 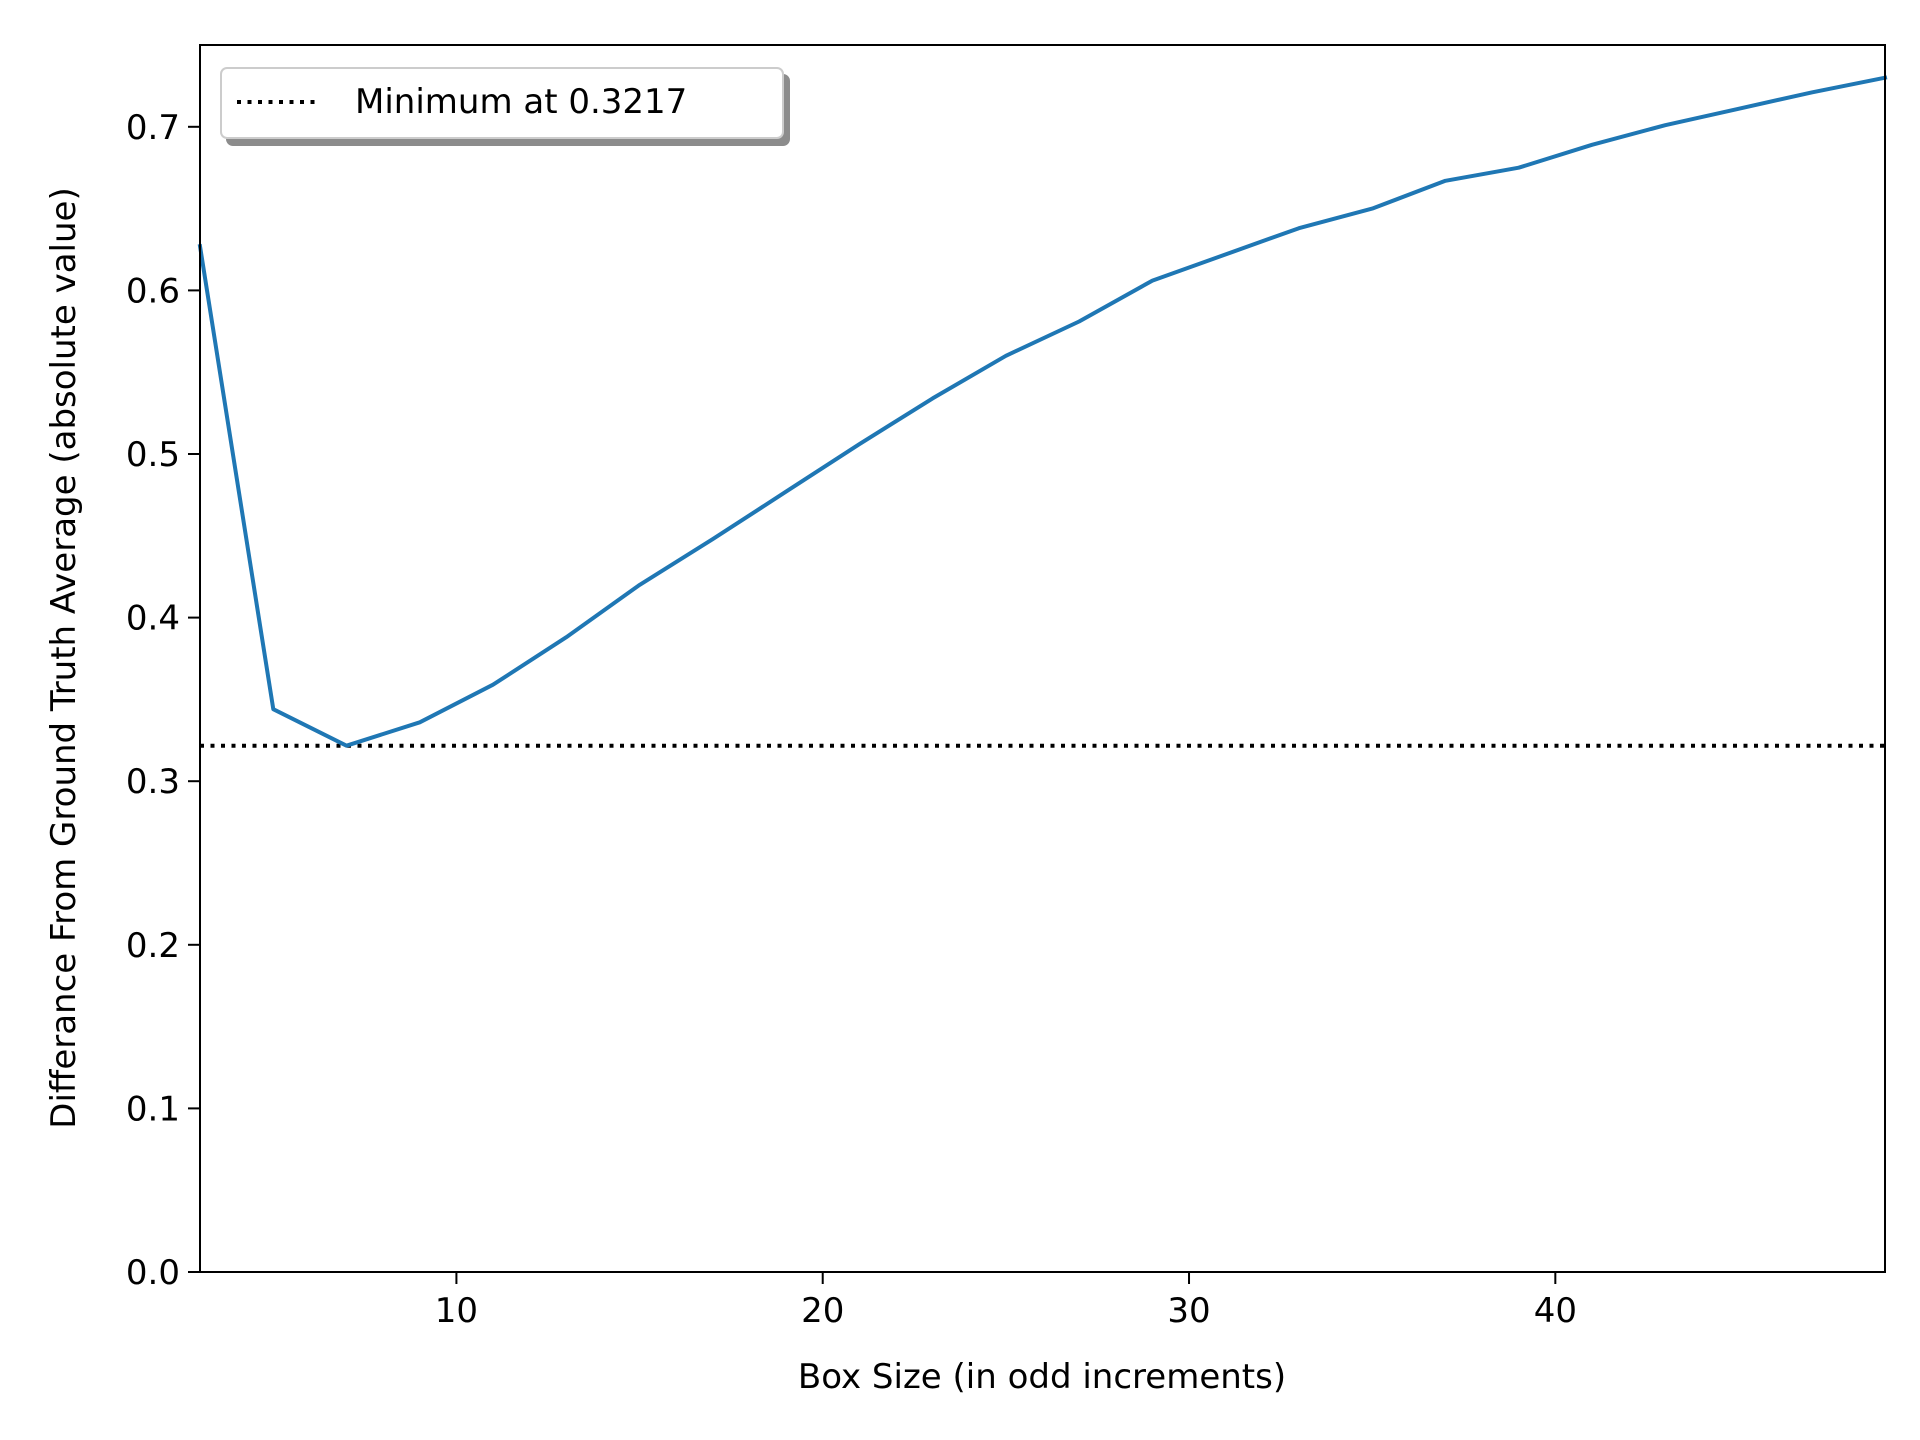 What do you see at coordinates (153, 1273) in the screenshot?
I see `y-tick-label: 0.0` at bounding box center [153, 1273].